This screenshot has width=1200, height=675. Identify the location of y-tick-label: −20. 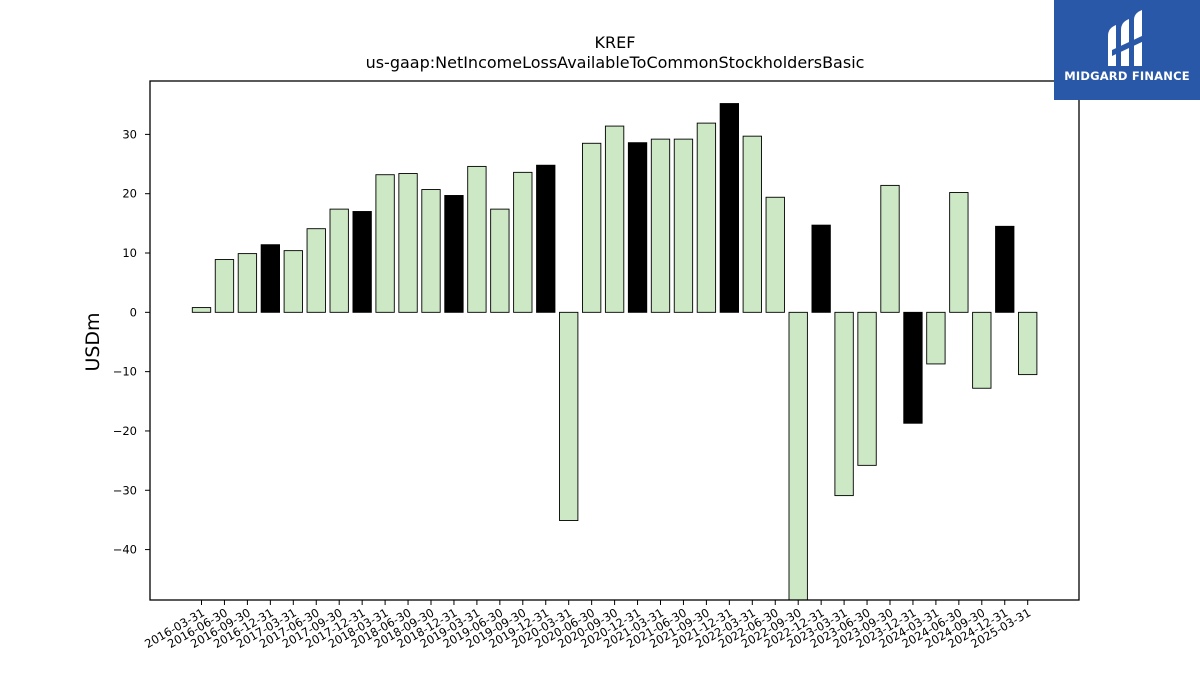
(125, 431).